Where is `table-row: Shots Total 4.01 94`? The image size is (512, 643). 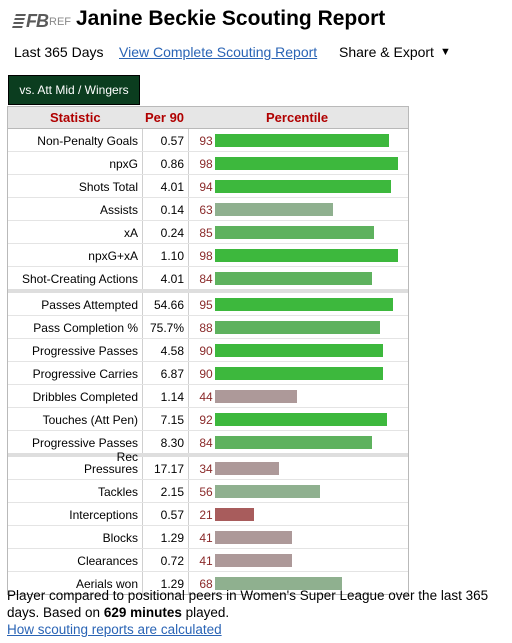 table-row: Shots Total 4.01 94 is located at coordinates (208, 186).